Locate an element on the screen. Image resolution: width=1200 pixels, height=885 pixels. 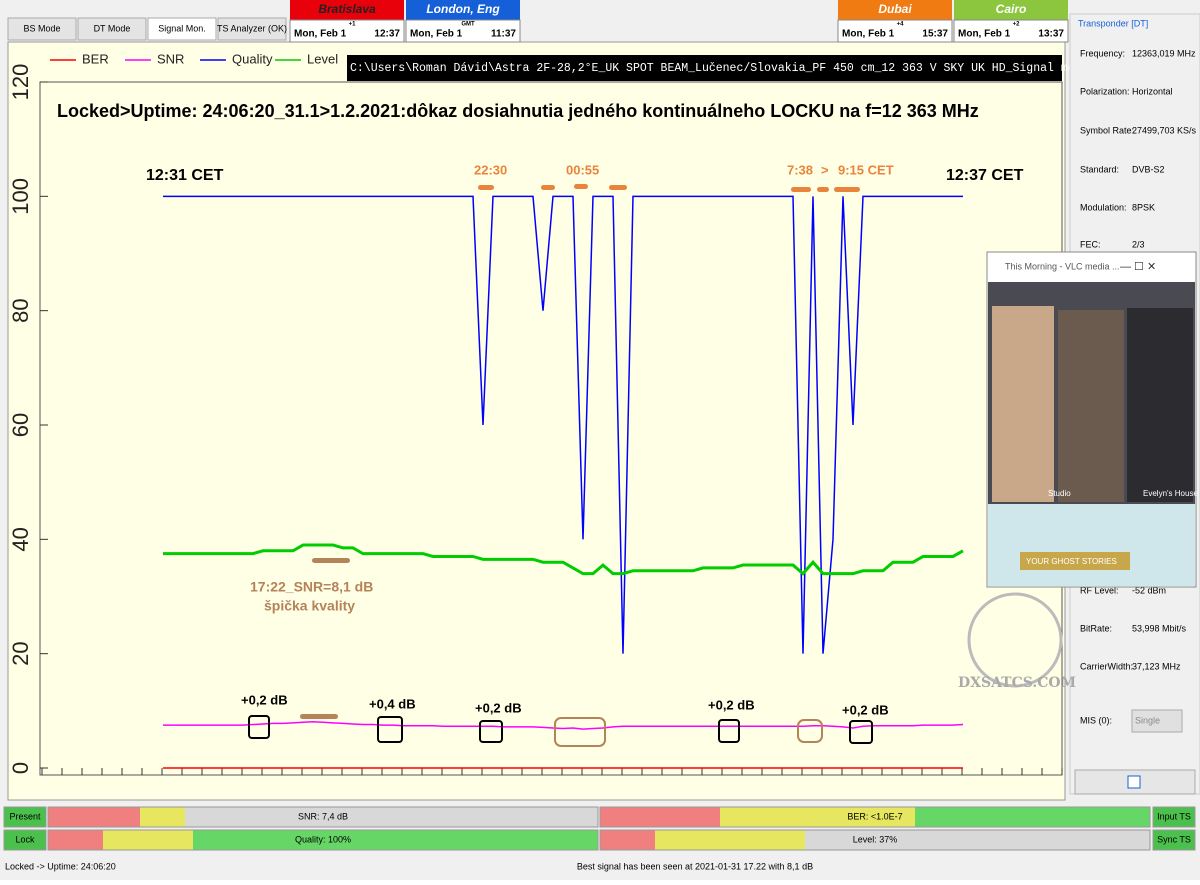
legend-label: SNR is located at coordinates (170, 58).